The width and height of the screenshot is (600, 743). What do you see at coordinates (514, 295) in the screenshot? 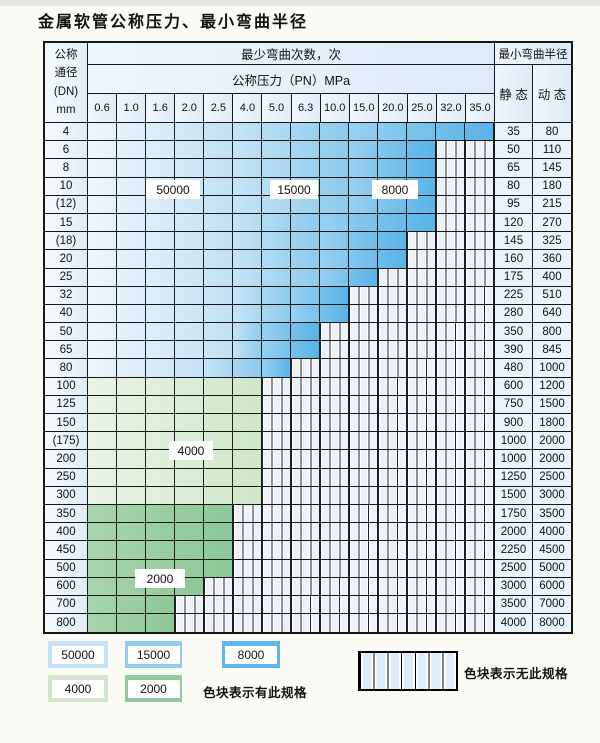
I see `static-radius-value: 225` at bounding box center [514, 295].